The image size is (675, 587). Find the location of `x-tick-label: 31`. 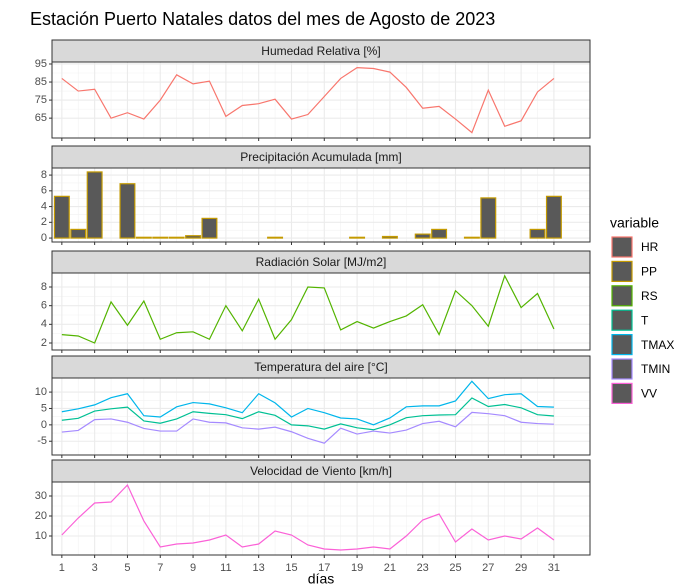

x-tick-label: 31 is located at coordinates (554, 568).